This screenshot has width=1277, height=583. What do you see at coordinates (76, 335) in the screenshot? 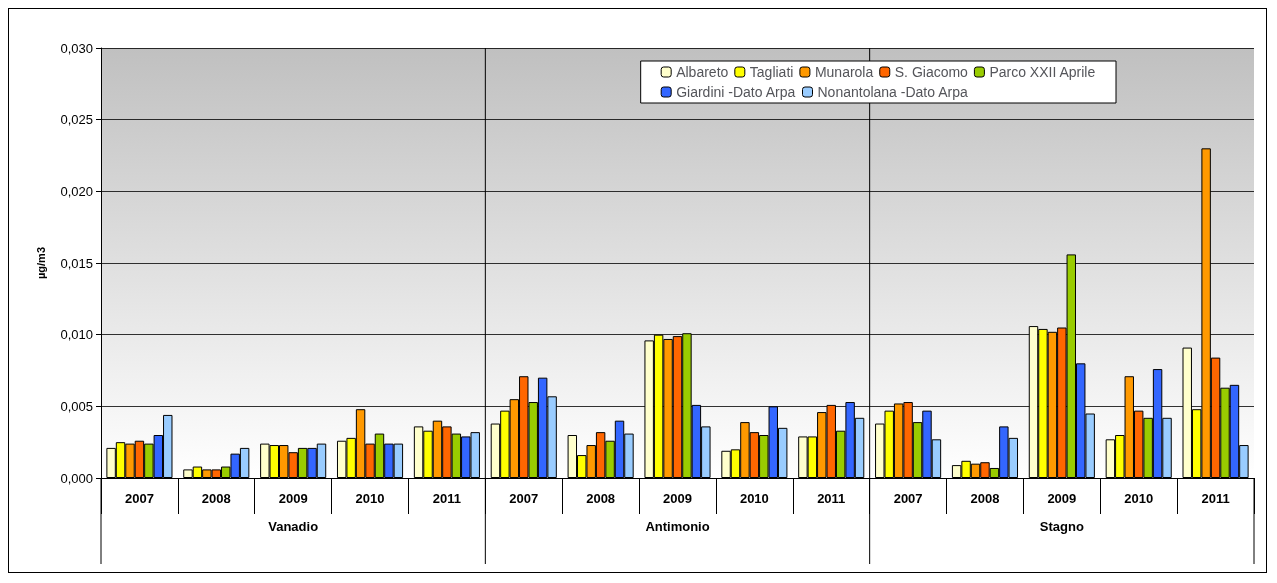
I see `y-tick-label: 0,010` at bounding box center [76, 335].